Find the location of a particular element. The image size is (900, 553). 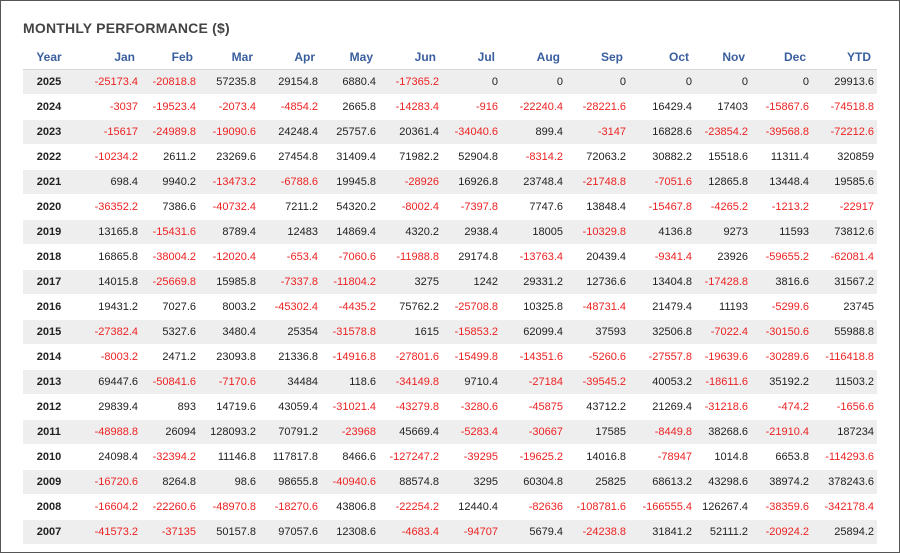

value-cell: 0 is located at coordinates (723, 82).